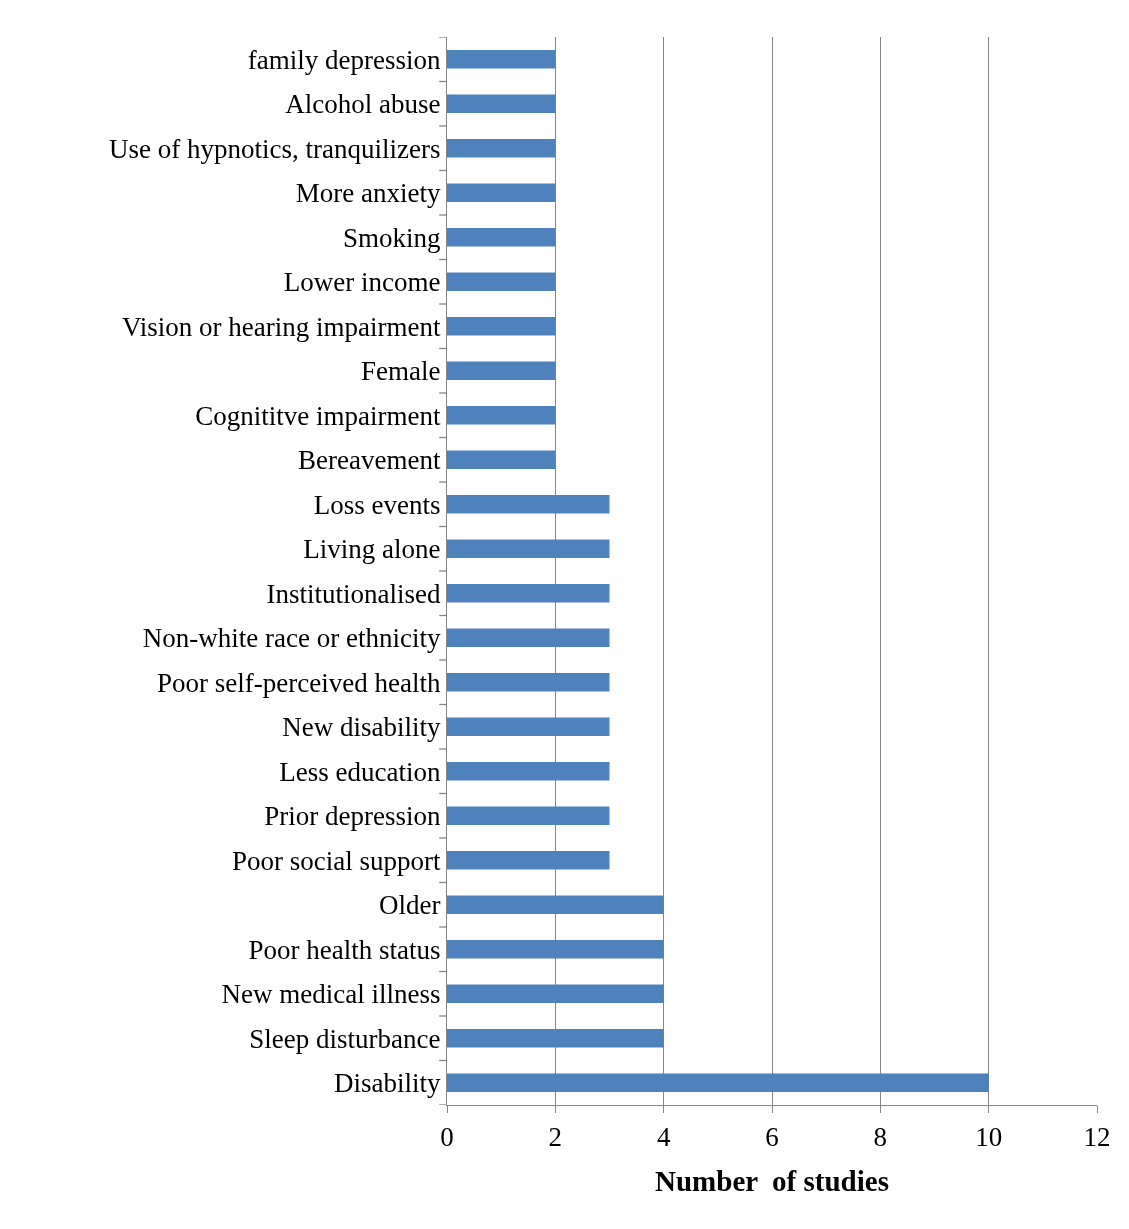 The width and height of the screenshot is (1129, 1229). I want to click on y-tick-label: New medical illness, so click(331, 994).